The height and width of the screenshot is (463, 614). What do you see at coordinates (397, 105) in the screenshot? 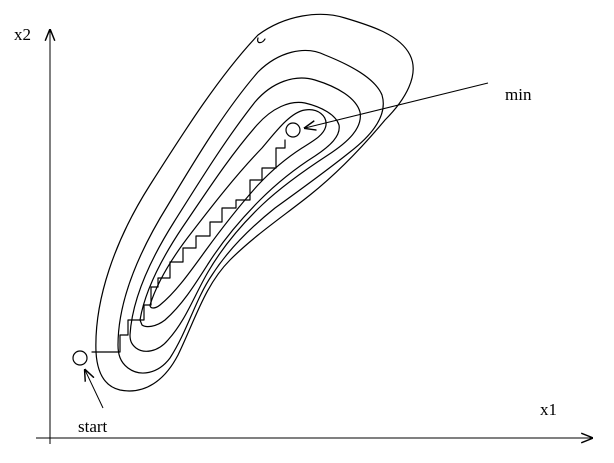
I see `min-annotation-arrow` at bounding box center [397, 105].